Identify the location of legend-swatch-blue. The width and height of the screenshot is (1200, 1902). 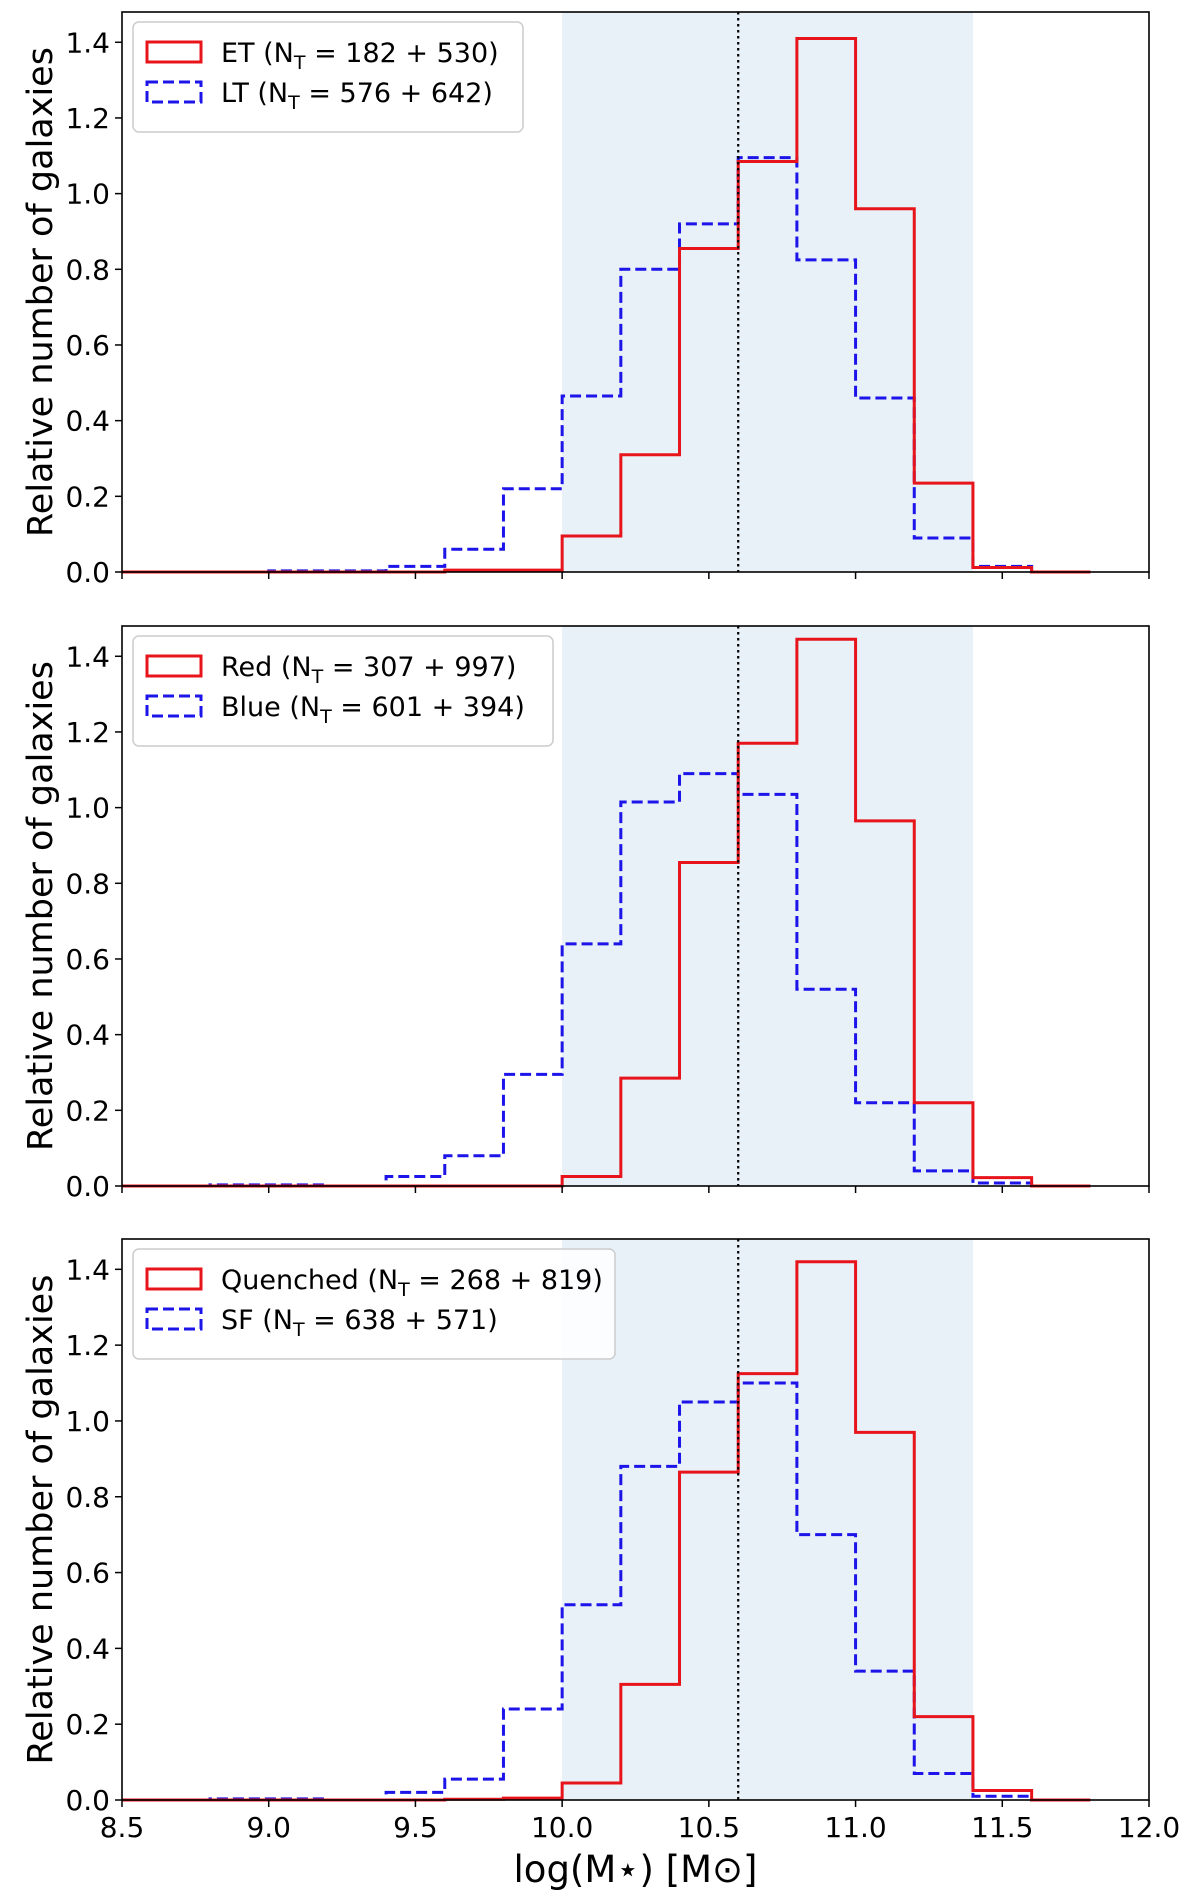
(174, 706).